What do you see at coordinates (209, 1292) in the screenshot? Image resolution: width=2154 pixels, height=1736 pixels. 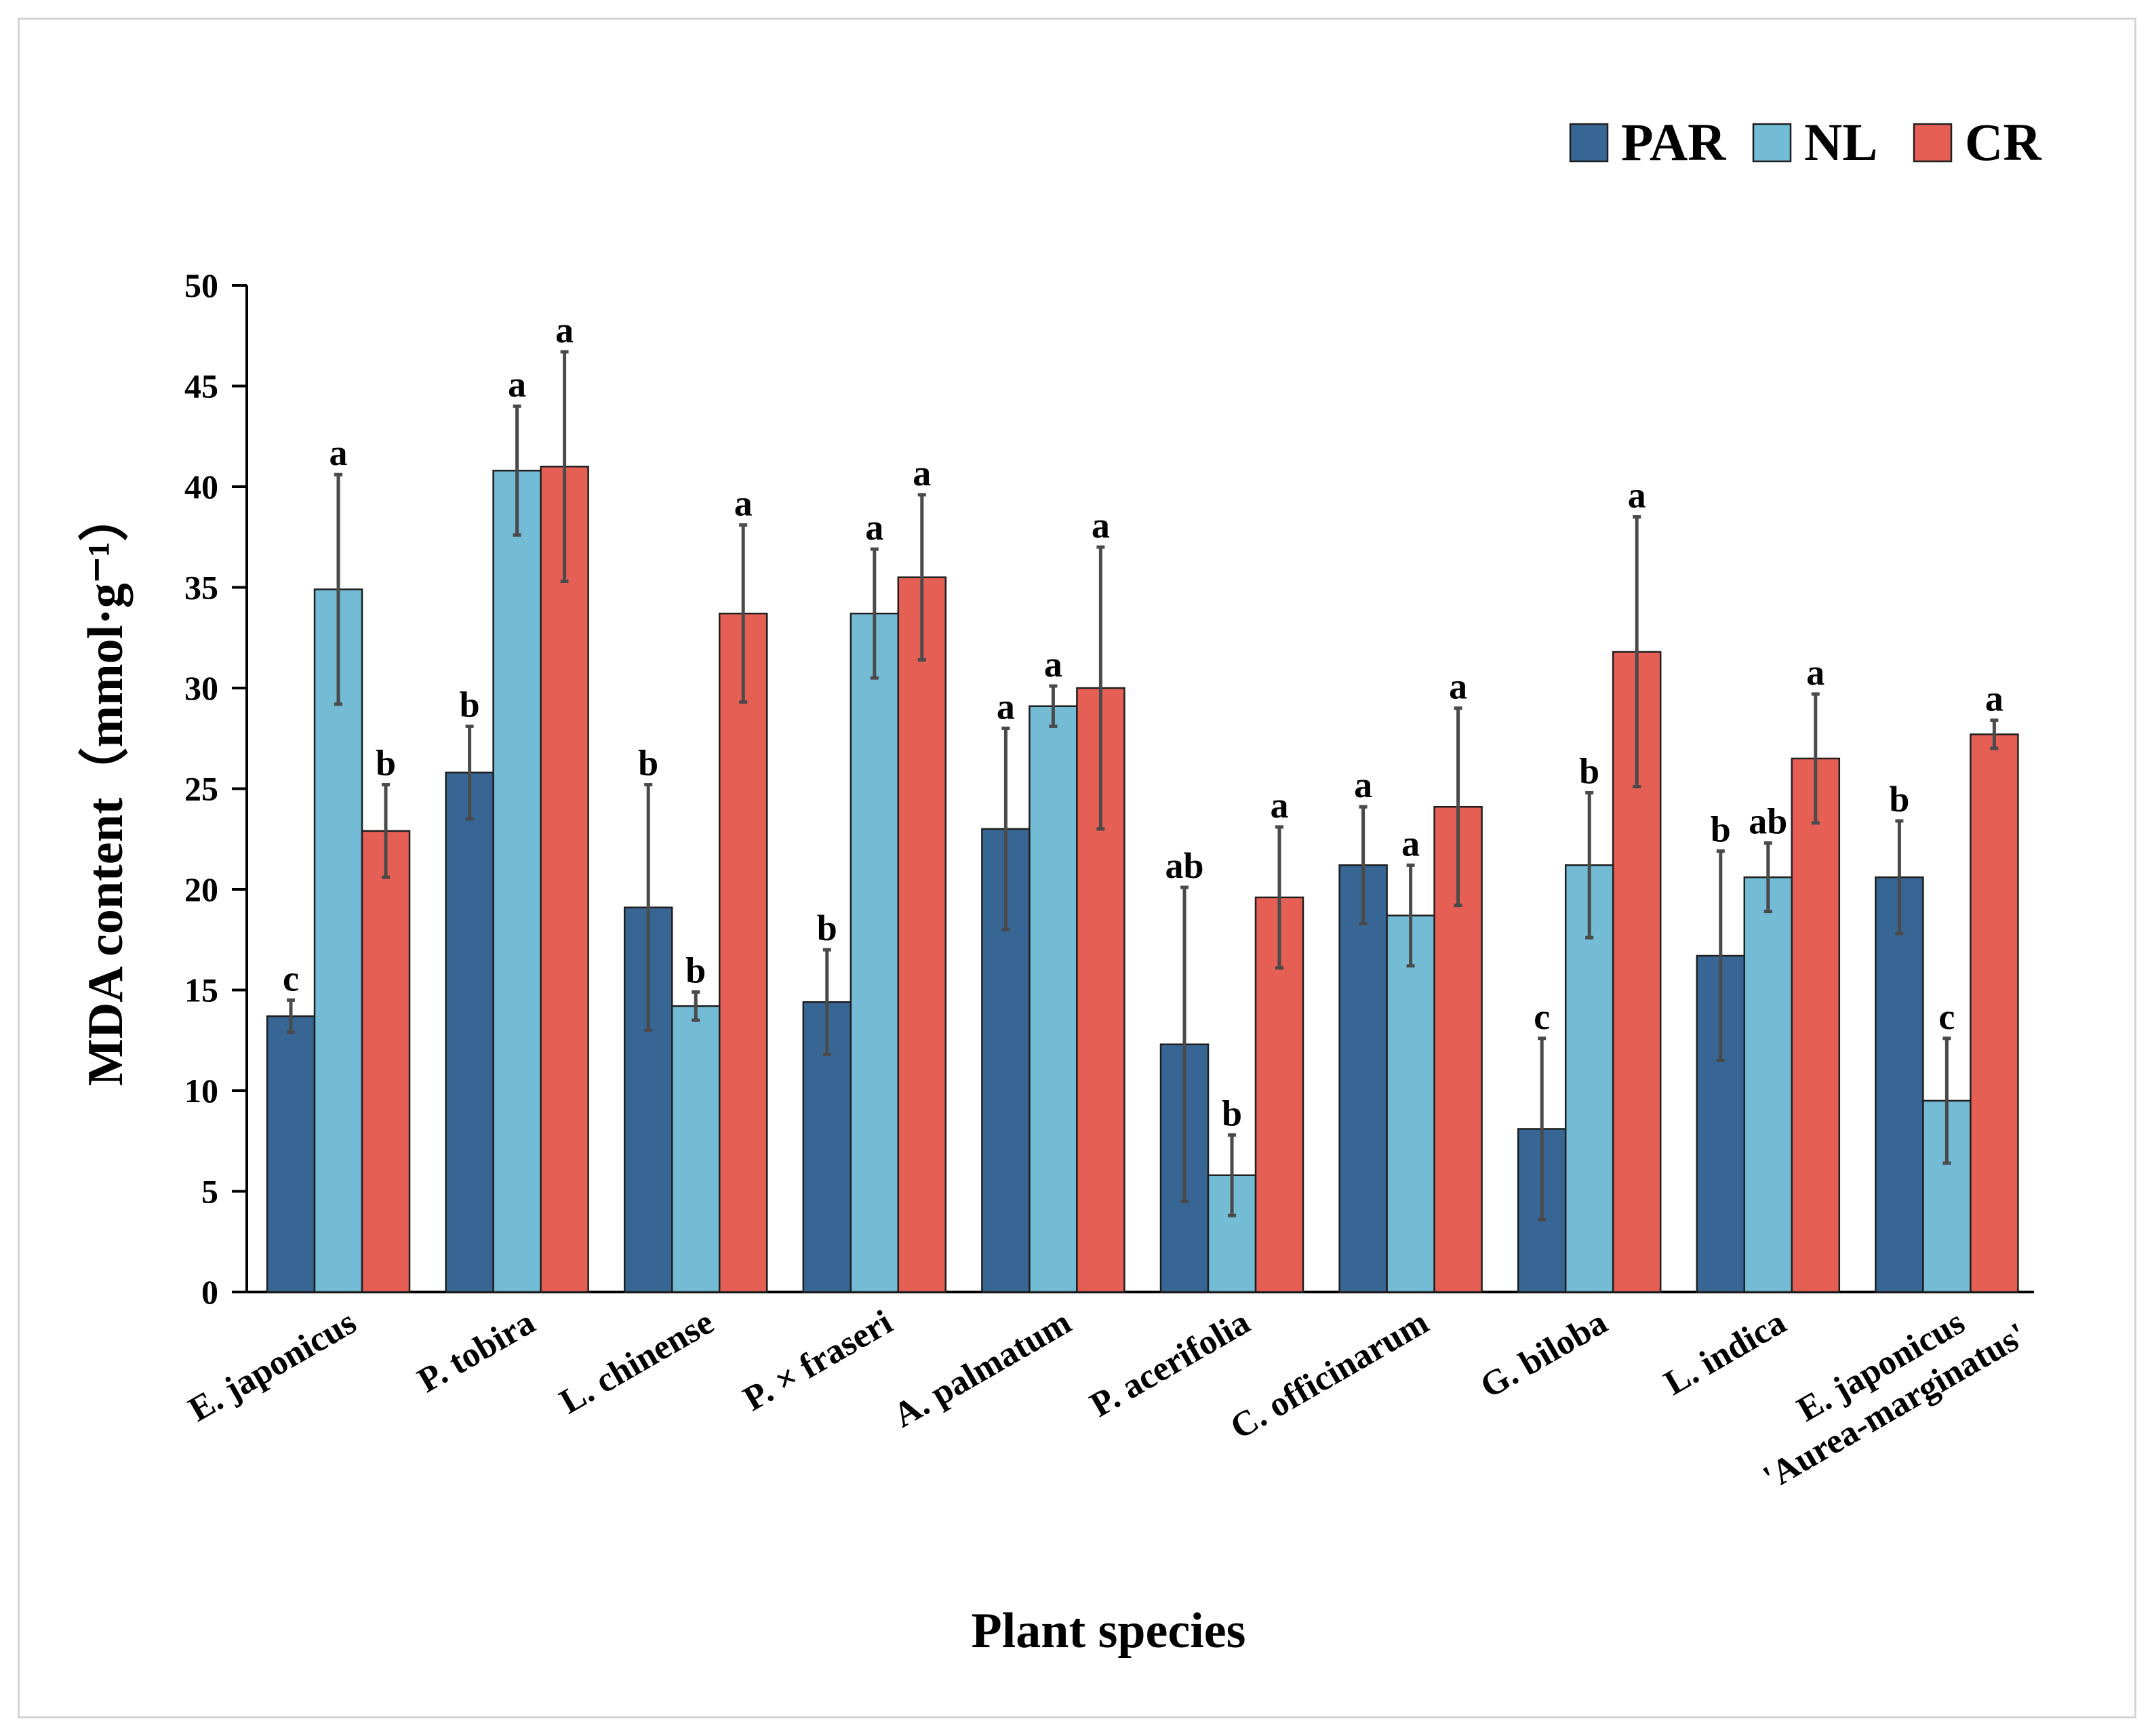 I see `y-tick-label: 0` at bounding box center [209, 1292].